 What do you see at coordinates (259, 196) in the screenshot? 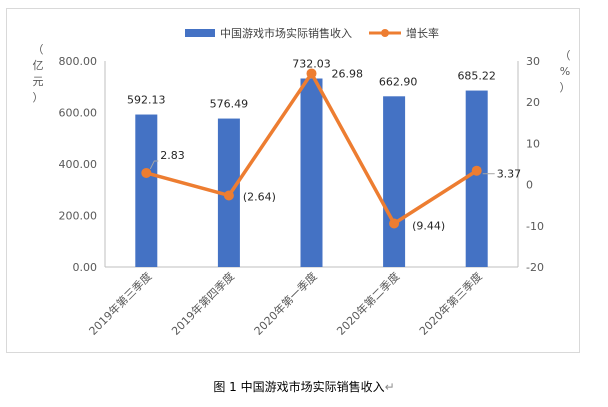
I see `line-value-label: (2.64)` at bounding box center [259, 196].